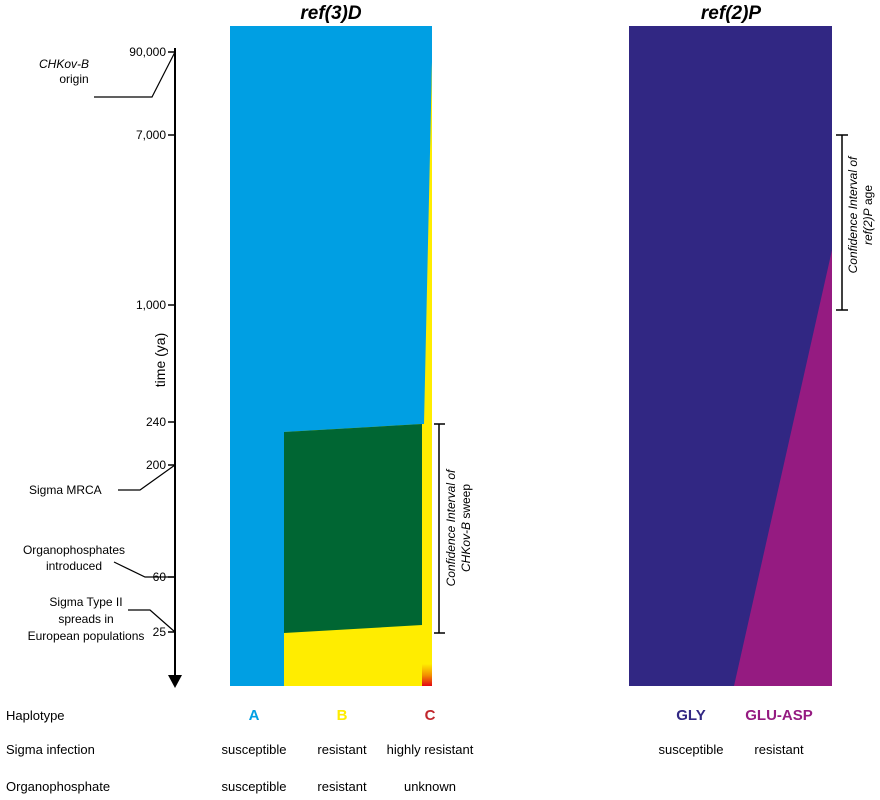  I want to click on svg-text: CHKov-B, so click(64, 64).